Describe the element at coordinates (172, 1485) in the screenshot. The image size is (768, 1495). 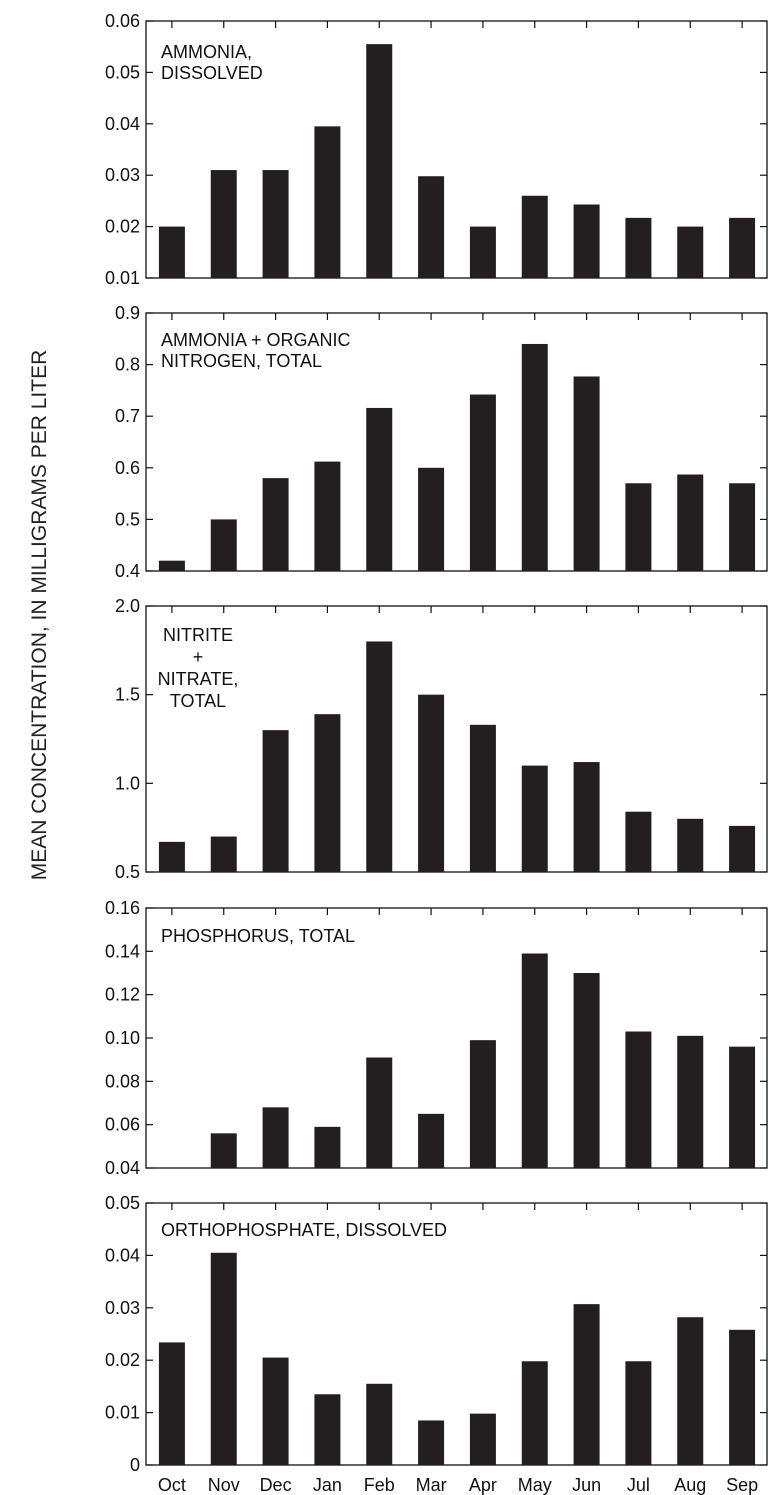
I see `x-tick-label: Oct` at that location.